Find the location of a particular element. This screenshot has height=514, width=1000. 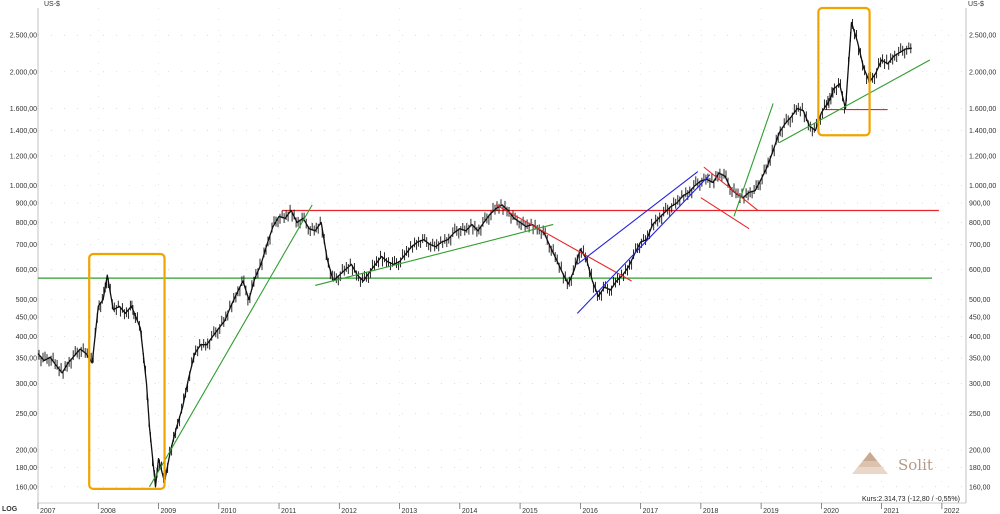

y-tick-label-right: 800,00 is located at coordinates (980, 223).